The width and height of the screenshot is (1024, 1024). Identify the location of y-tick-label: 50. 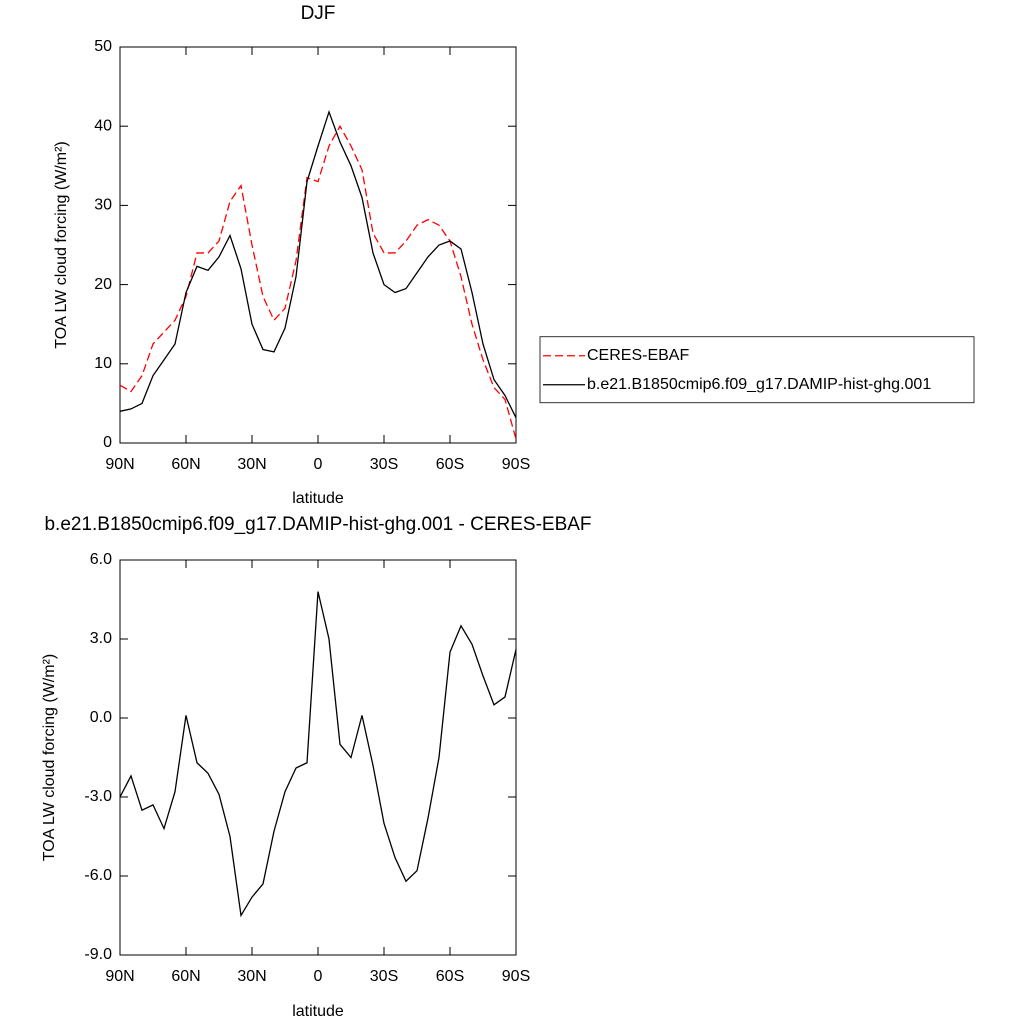
(103, 46).